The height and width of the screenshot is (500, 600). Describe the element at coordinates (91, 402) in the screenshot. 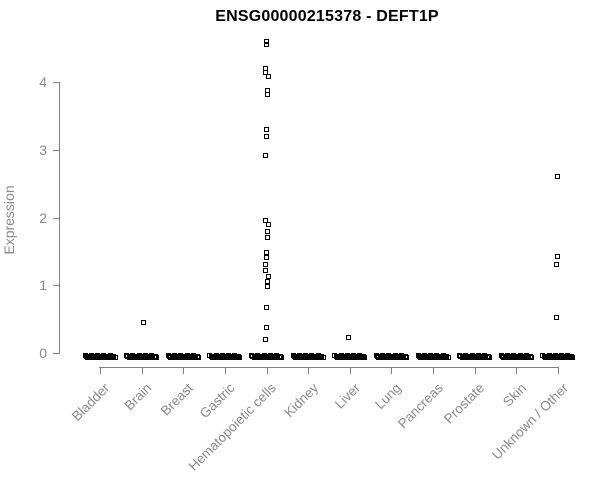

I see `x-category-label: Bladder` at that location.